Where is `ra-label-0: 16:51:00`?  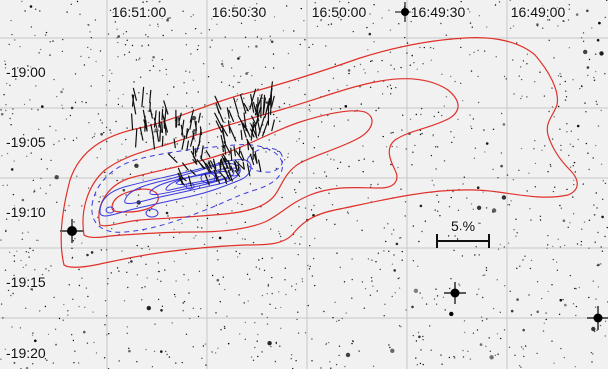 ra-label-0: 16:51:00 is located at coordinates (139, 12).